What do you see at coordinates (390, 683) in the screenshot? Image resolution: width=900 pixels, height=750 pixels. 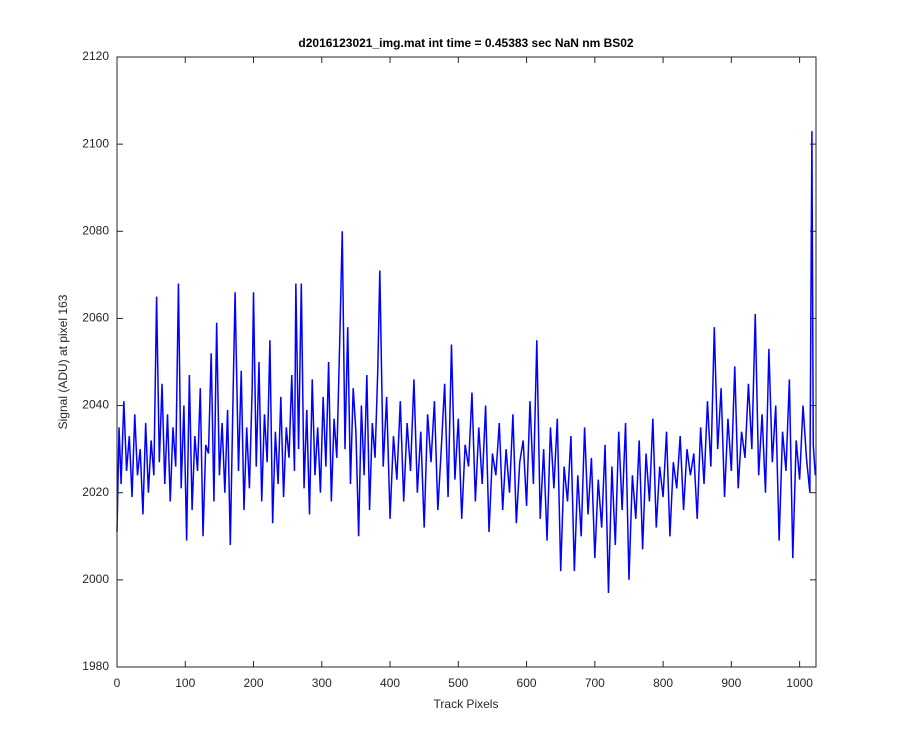 I see `x-tick-label: 400` at bounding box center [390, 683].